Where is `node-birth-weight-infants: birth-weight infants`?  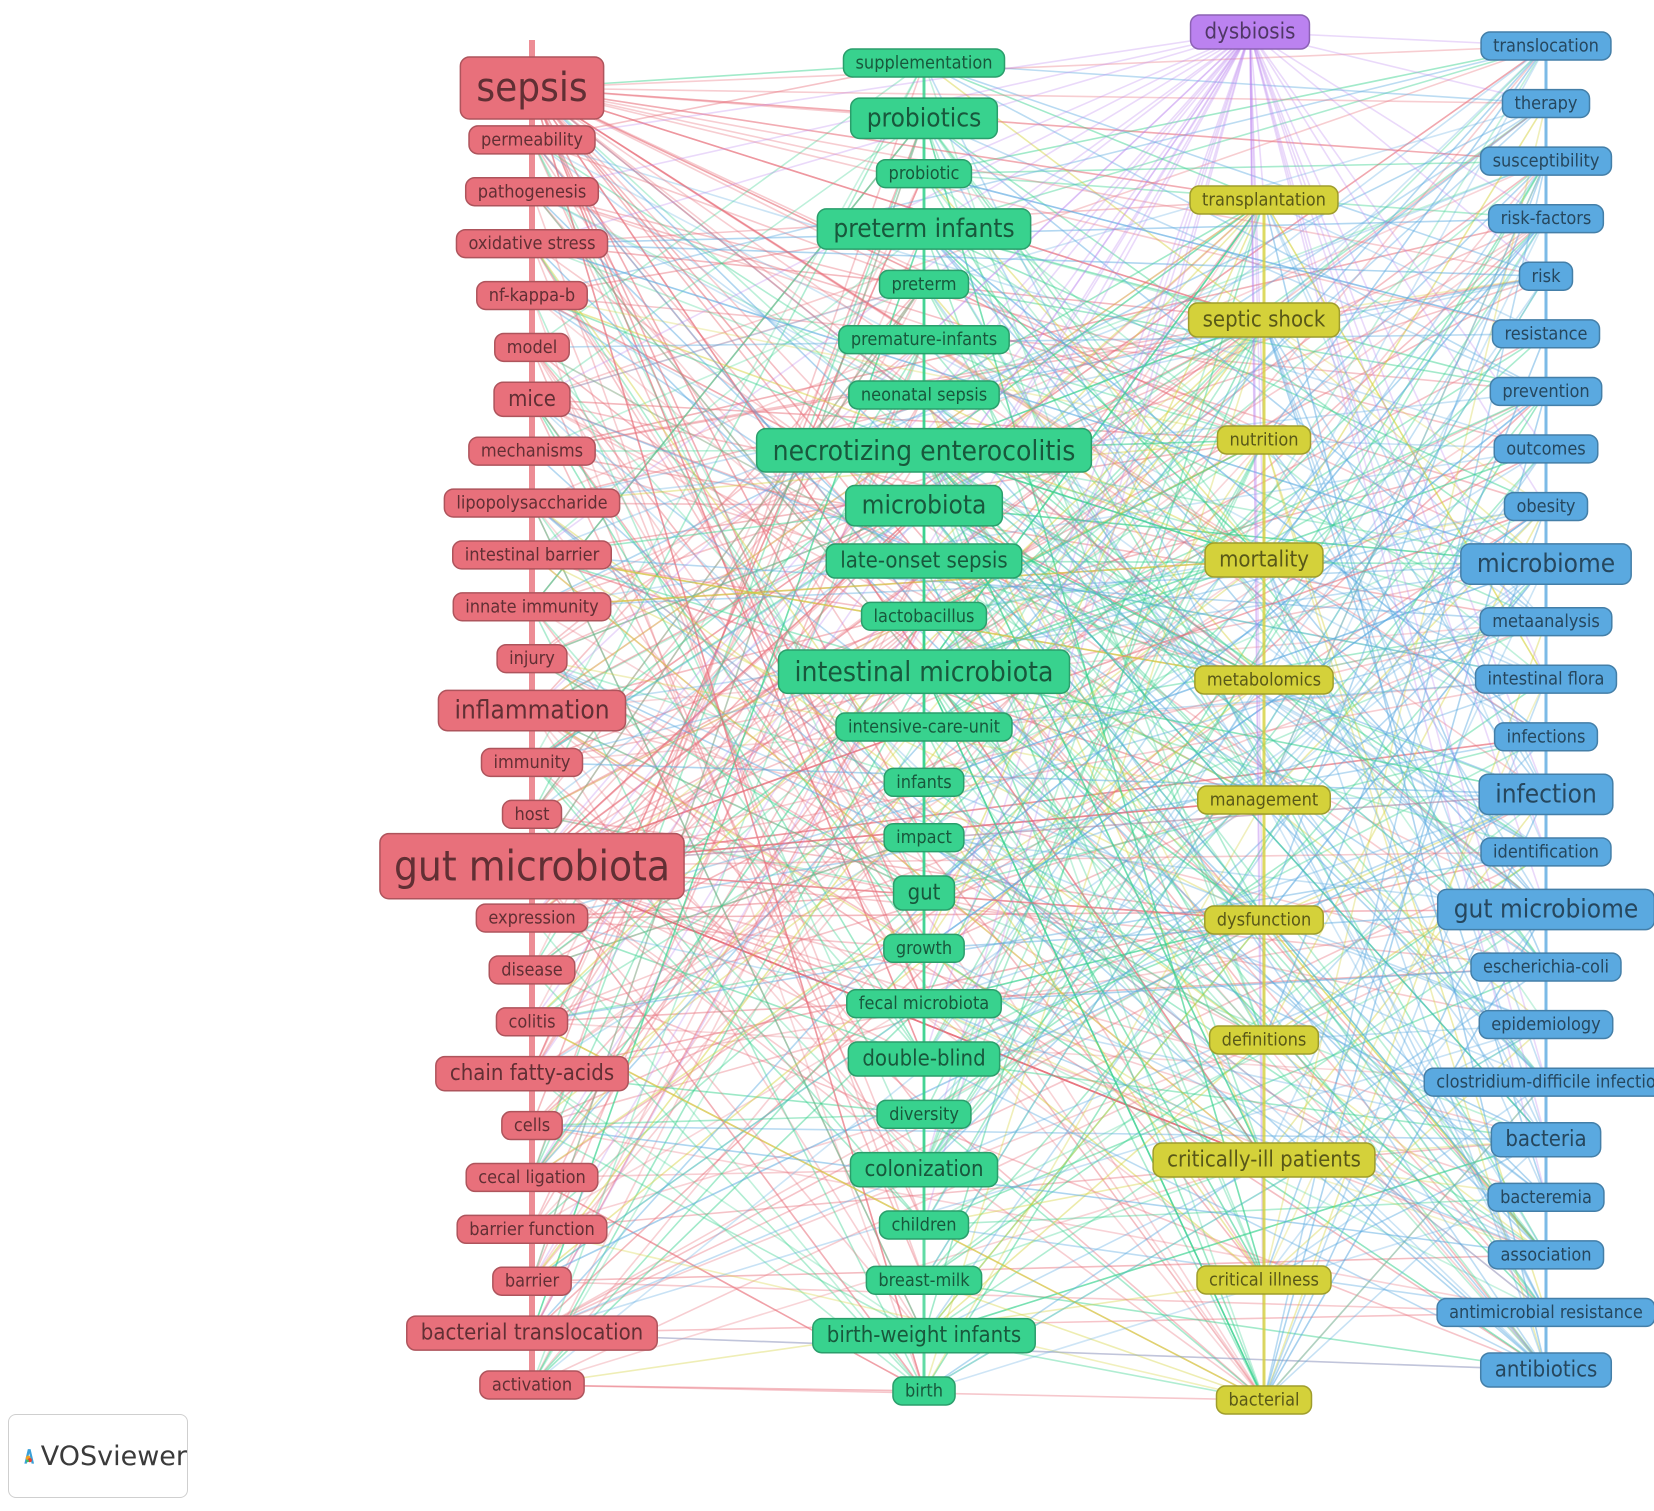
node-birth-weight-infants: birth-weight infants is located at coordinates (924, 1335).